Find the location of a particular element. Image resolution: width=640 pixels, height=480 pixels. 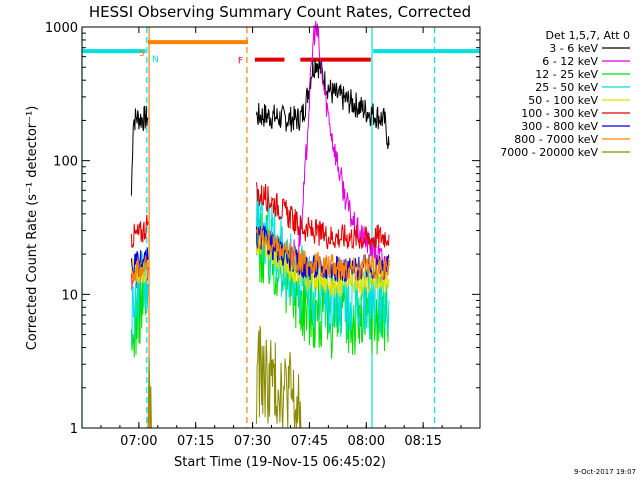

y-tick-label: 10 is located at coordinates (69, 295).